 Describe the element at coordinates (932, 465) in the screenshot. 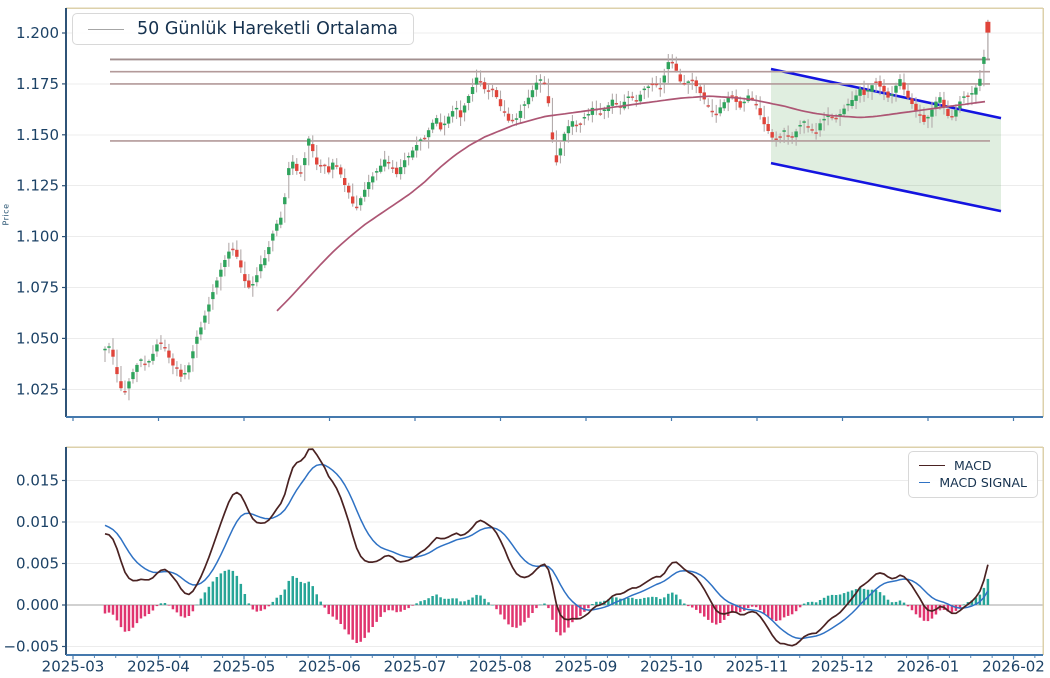

I see `macd-line-sample` at that location.